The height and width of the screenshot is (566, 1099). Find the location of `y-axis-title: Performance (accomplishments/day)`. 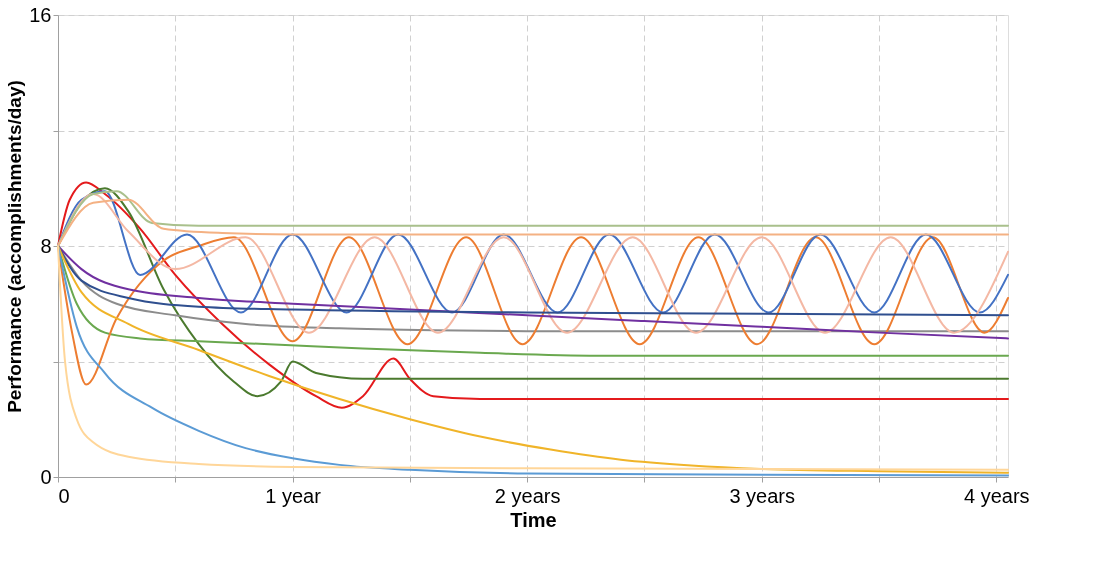

y-axis-title: Performance (accomplishments/day) is located at coordinates (15, 246).